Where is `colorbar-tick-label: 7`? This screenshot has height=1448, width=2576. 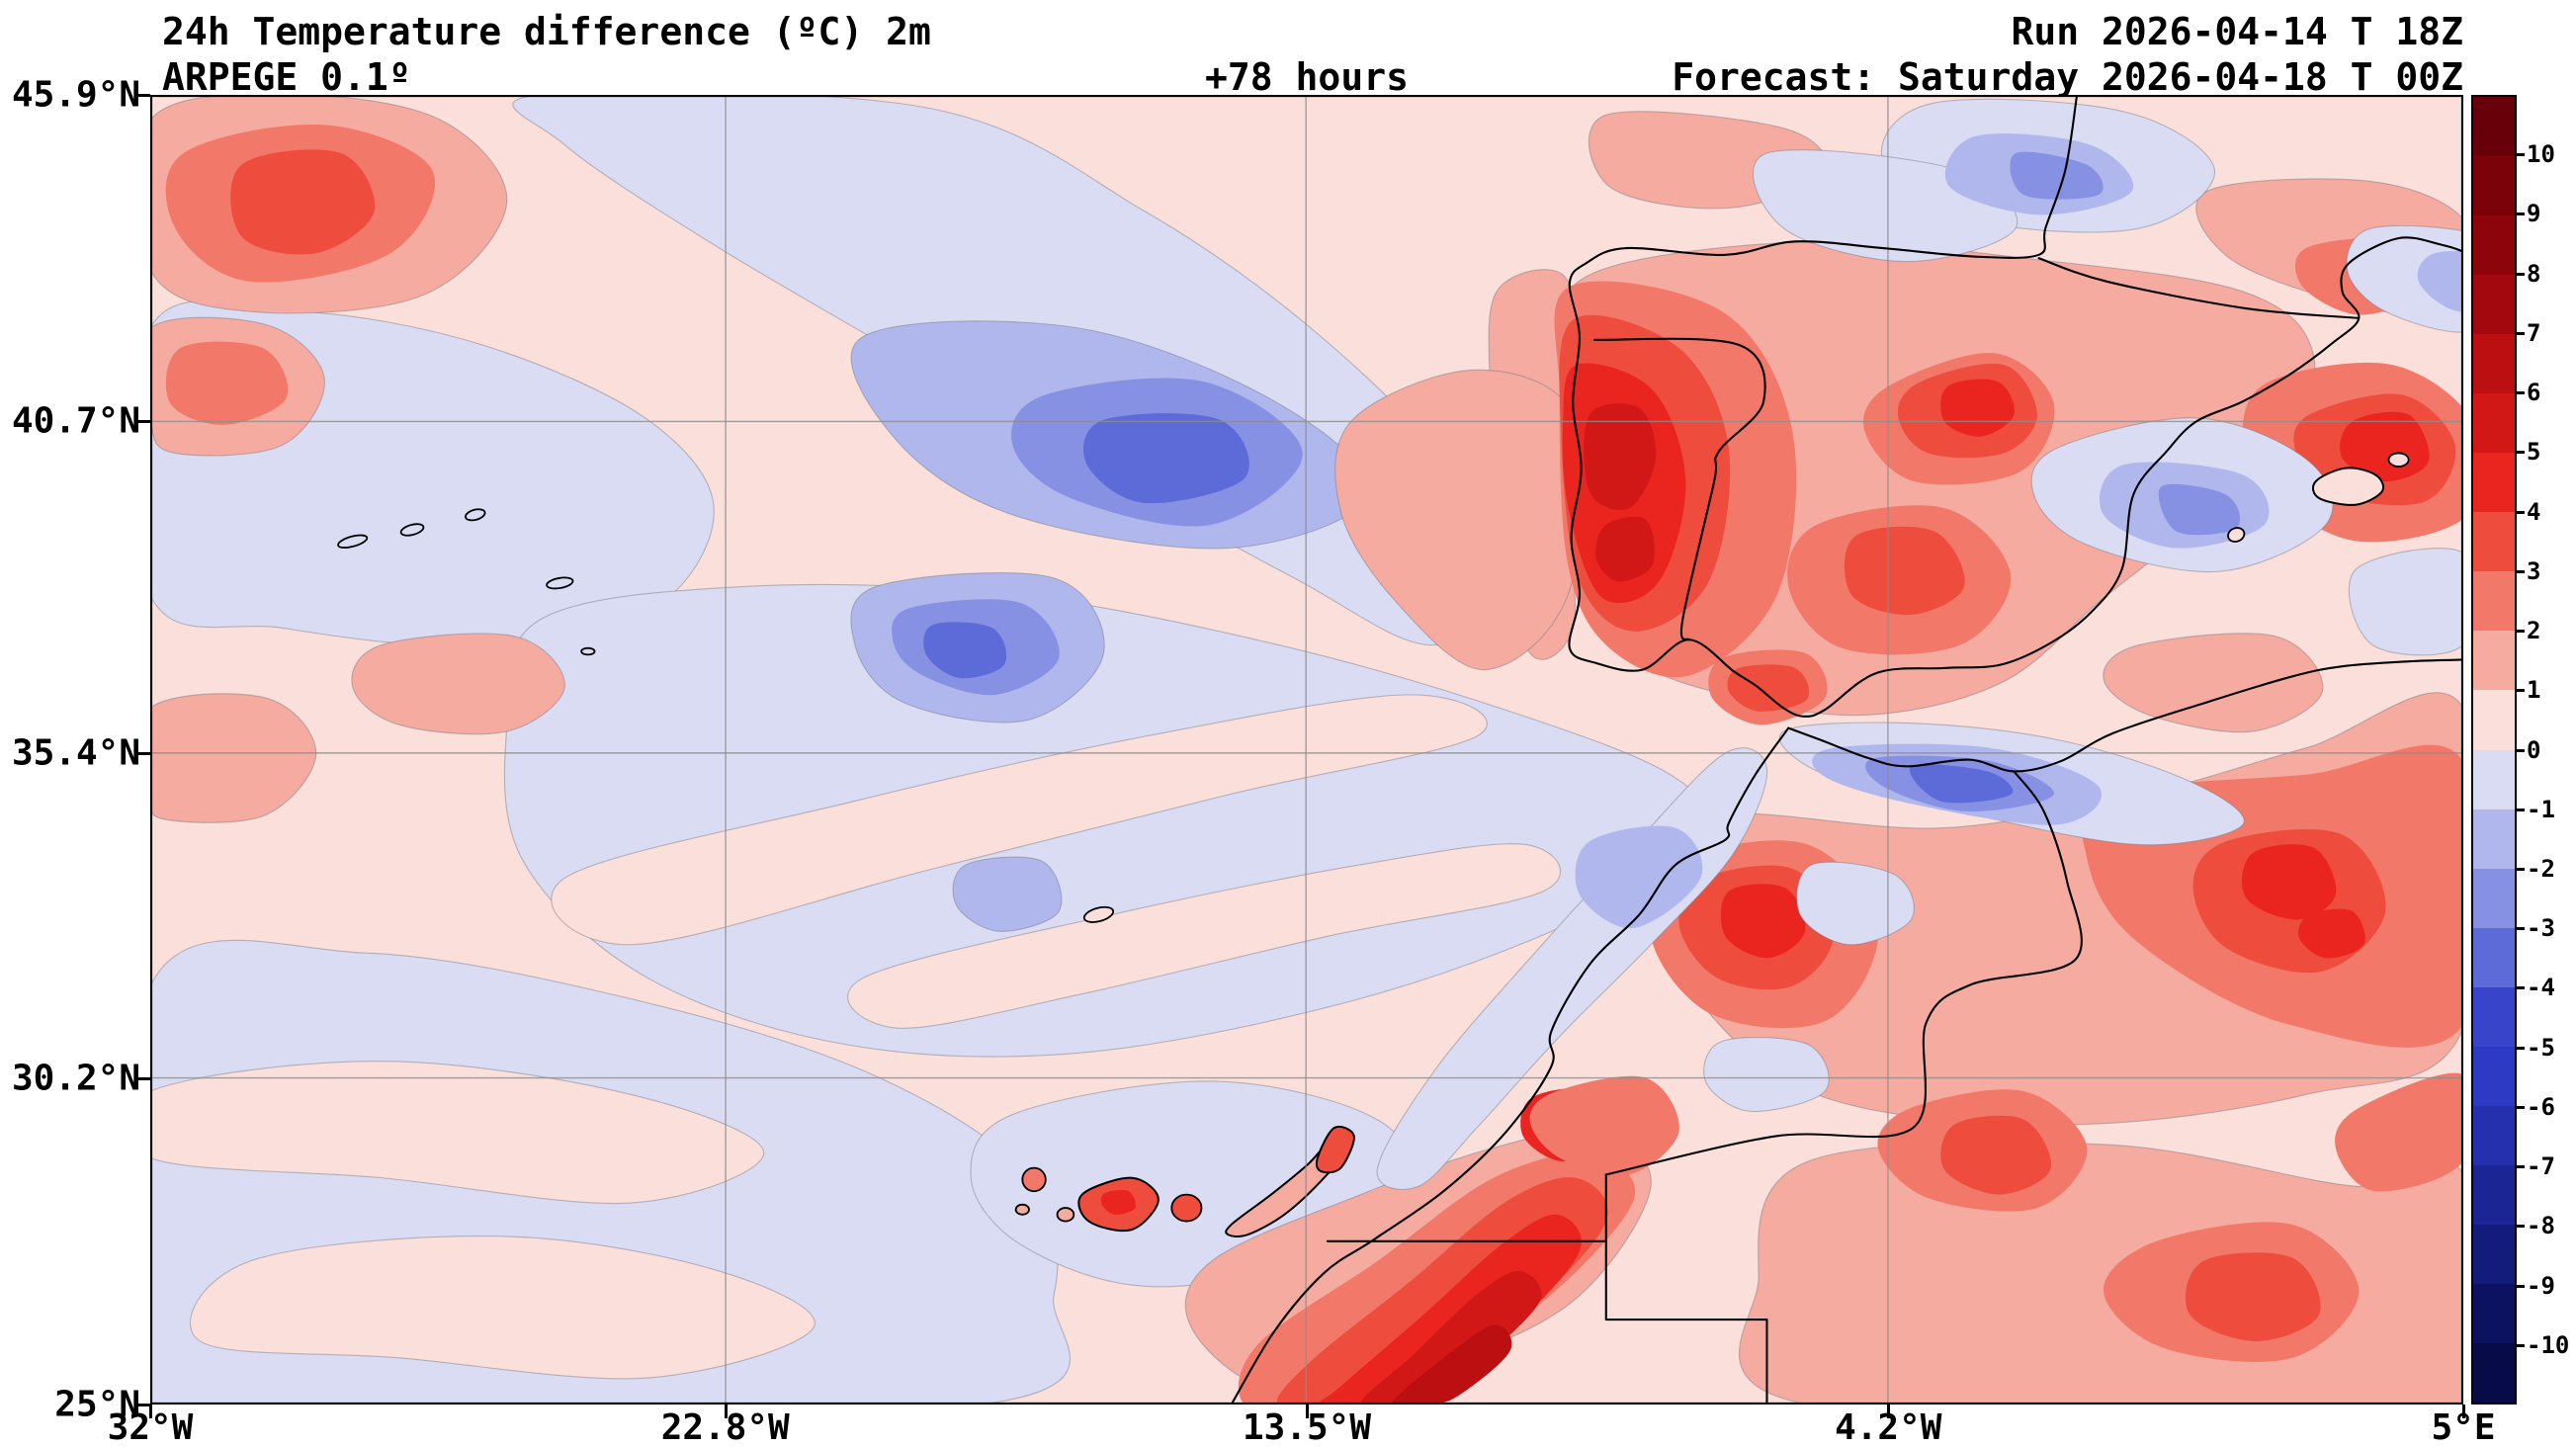 colorbar-tick-label: 7 is located at coordinates (2534, 332).